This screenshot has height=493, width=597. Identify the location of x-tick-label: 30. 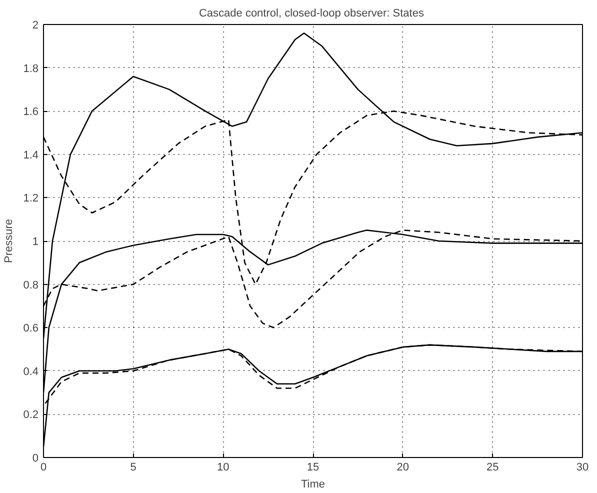
(582, 468).